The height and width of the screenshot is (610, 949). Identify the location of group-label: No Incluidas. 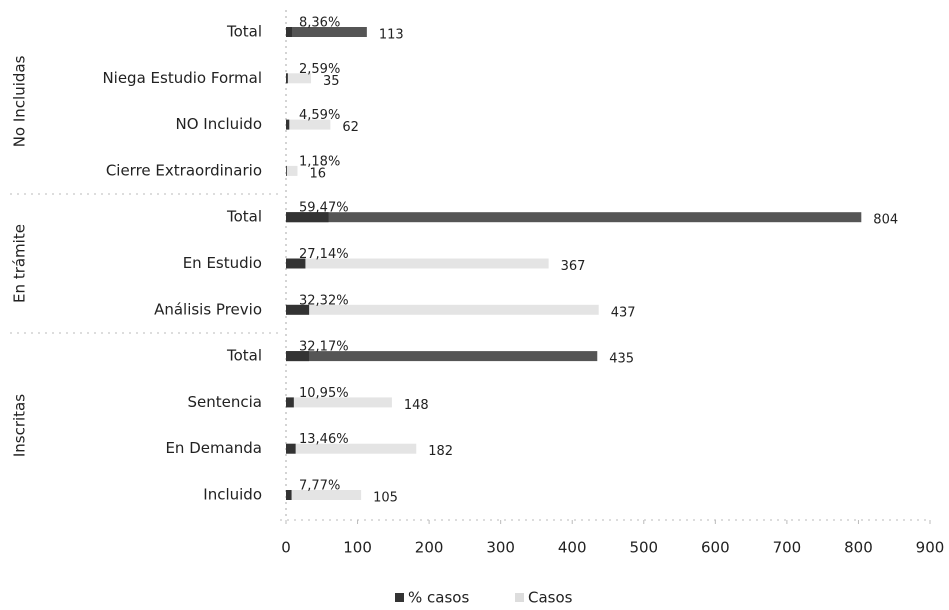
(20, 101).